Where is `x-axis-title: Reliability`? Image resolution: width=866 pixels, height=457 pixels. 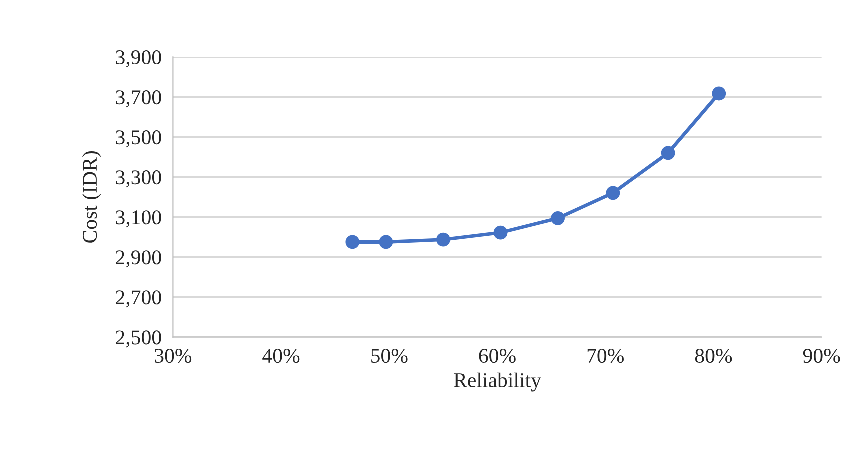 x-axis-title: Reliability is located at coordinates (498, 382).